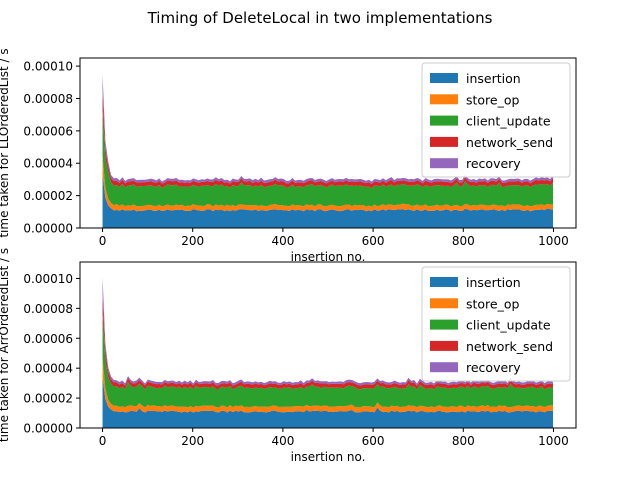  What do you see at coordinates (5, 142) in the screenshot?
I see `y-axis-label: time taken for LLOrderedList / s` at bounding box center [5, 142].